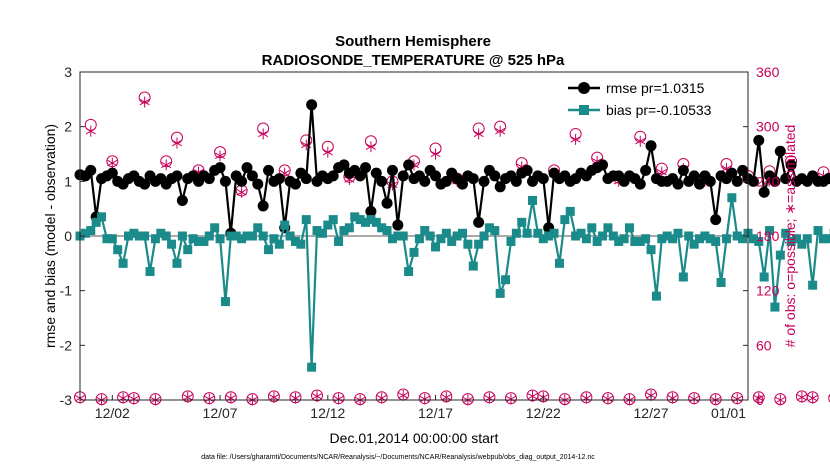 The image size is (830, 470). I want to click on legend: rmse pr=1.0315 bias pr=-0.10533, so click(656, 100).